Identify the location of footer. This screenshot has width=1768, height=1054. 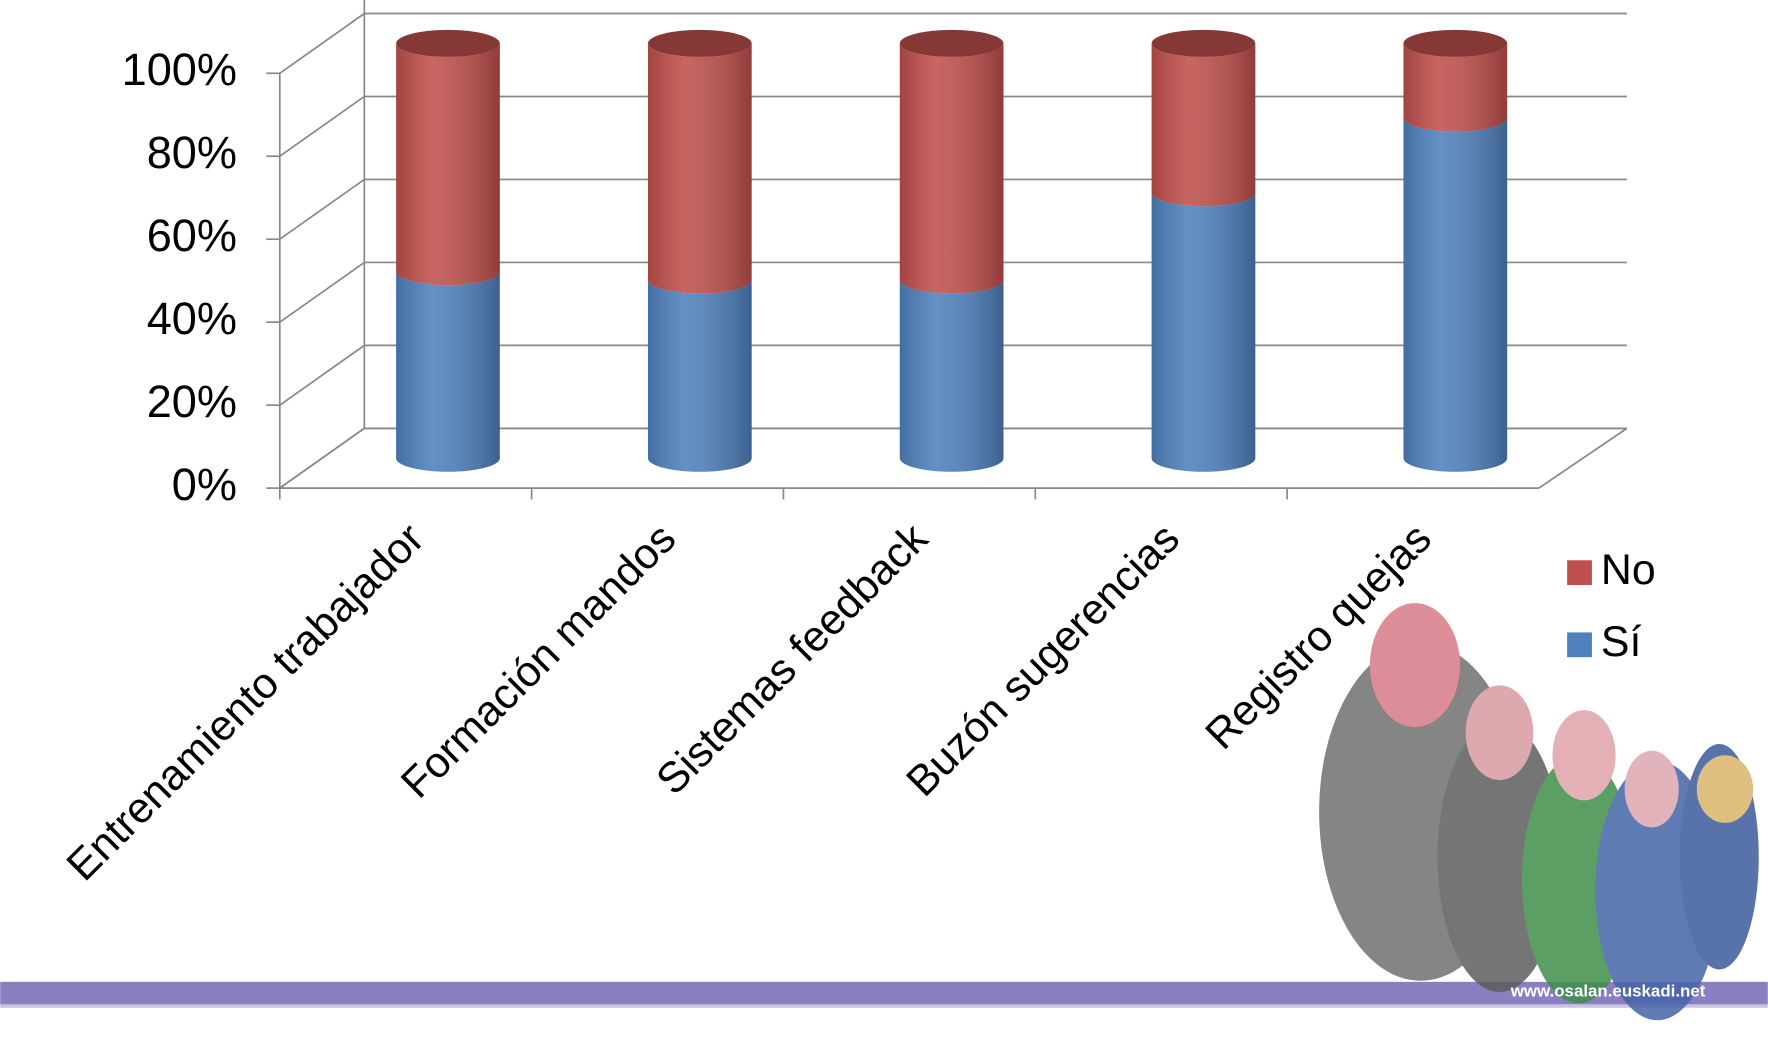
(884, 994).